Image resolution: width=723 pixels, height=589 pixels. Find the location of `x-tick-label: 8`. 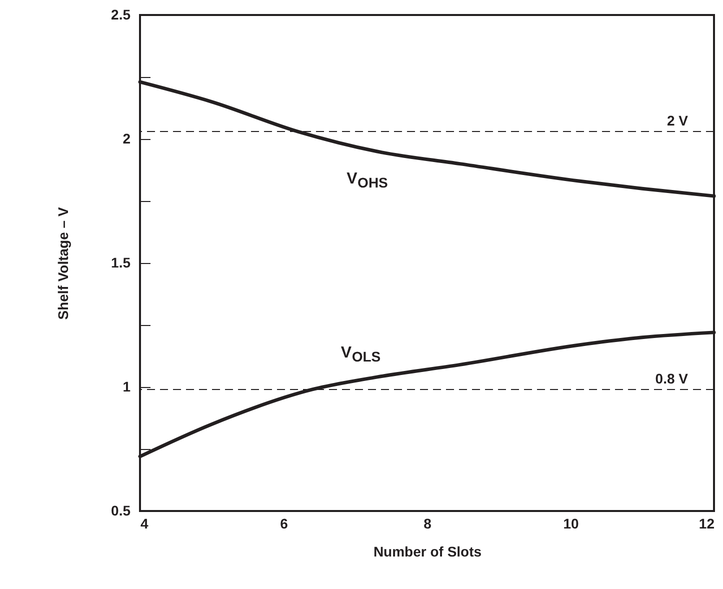

x-tick-label: 8 is located at coordinates (428, 524).